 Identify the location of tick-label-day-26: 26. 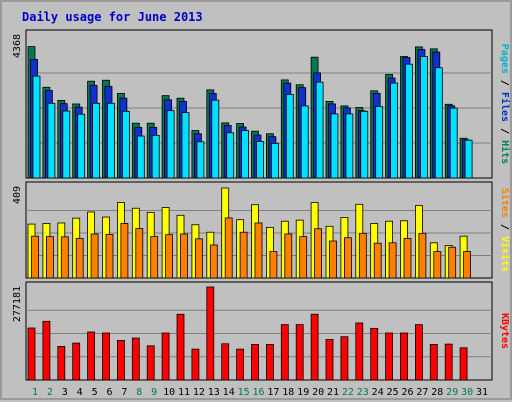
(407, 392).